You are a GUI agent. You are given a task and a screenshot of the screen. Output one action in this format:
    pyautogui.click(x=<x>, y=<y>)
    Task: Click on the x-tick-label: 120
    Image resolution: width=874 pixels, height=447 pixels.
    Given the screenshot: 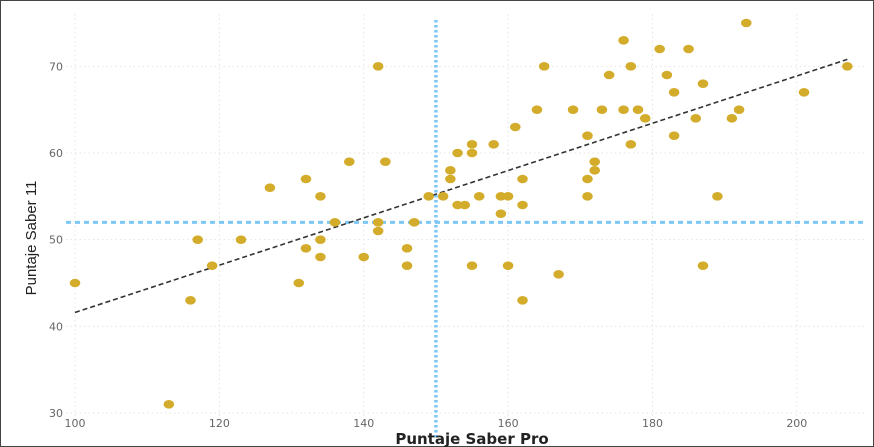 What is the action you would take?
    pyautogui.click(x=219, y=423)
    